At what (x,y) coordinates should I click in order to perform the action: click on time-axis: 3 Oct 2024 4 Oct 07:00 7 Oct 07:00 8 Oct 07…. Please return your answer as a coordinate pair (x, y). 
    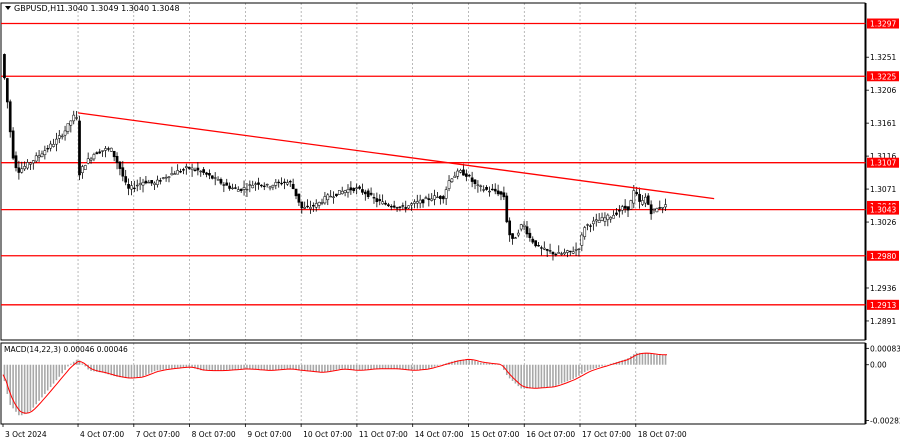
    Looking at the image, I should click on (344, 431).